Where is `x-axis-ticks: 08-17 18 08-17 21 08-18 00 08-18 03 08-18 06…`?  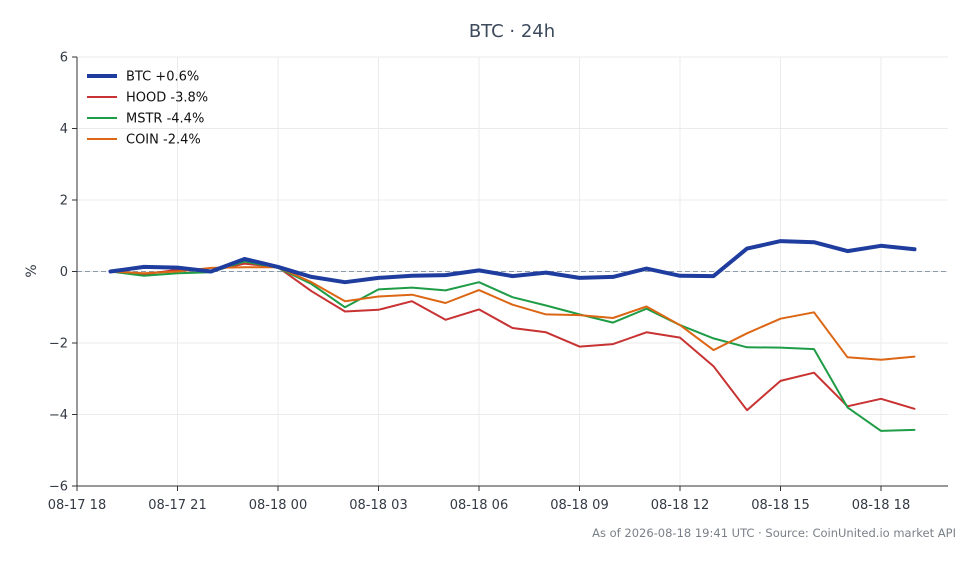
x-axis-ticks: 08-17 18 08-17 21 08-18 00 08-18 03 08-18 06… is located at coordinates (479, 499).